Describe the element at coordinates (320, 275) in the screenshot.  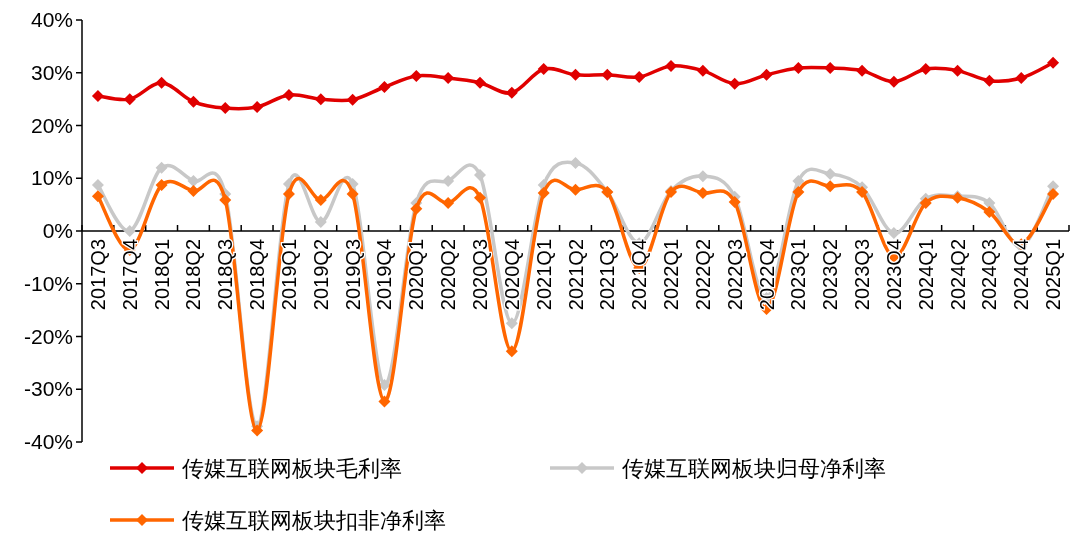
I see `x-tick-label: 2019Q2` at that location.